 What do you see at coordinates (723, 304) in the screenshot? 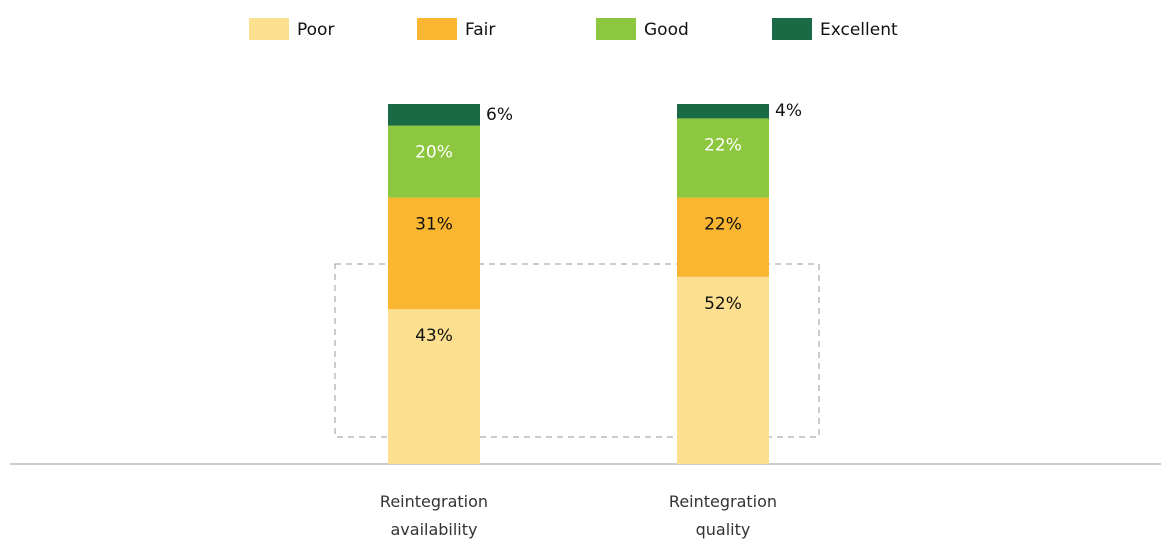
I see `data-label: 52%` at bounding box center [723, 304].